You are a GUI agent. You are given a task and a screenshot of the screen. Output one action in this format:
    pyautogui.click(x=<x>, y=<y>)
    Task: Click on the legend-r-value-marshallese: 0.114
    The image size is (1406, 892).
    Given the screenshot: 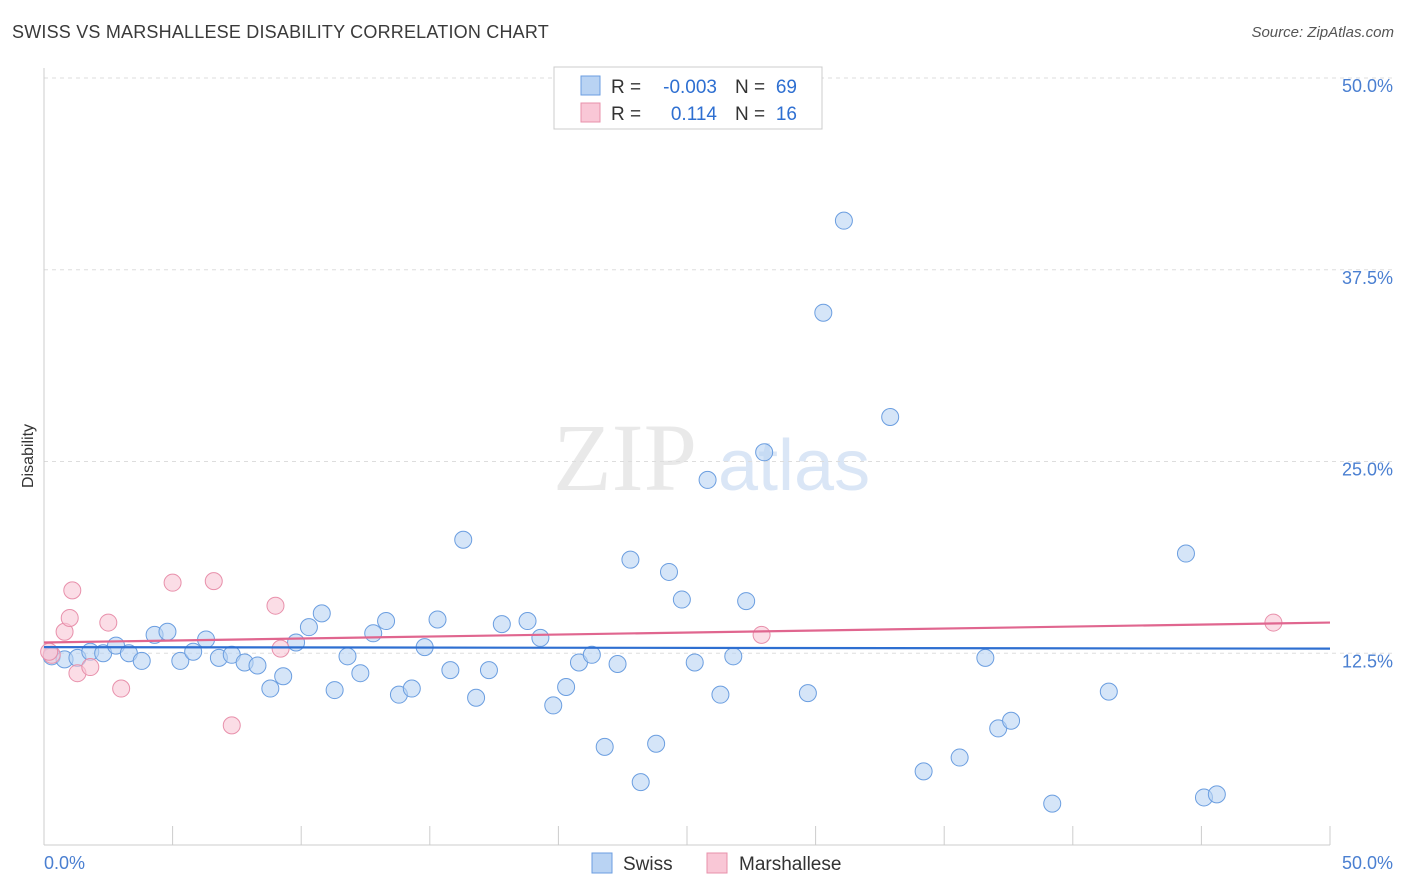 What is the action you would take?
    pyautogui.click(x=694, y=114)
    